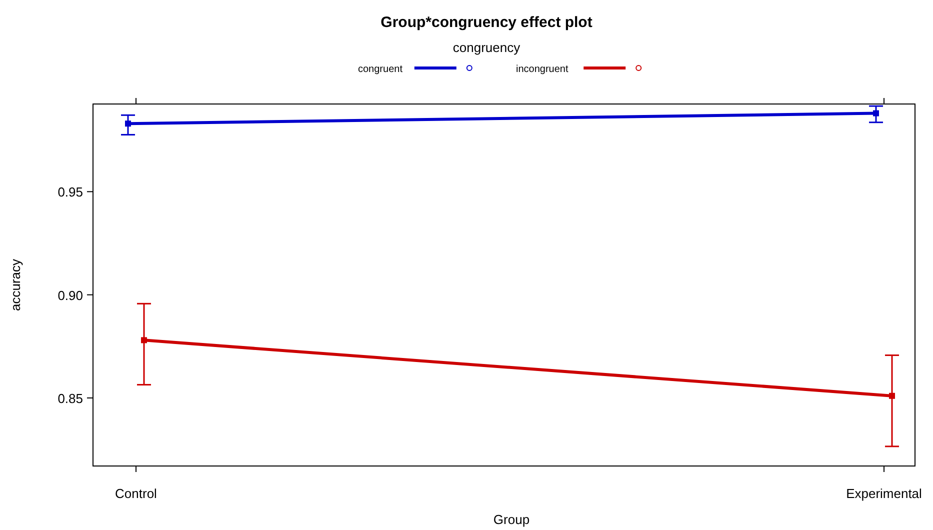 This screenshot has height=530, width=933. I want to click on y-tick-label: 0.95, so click(70, 192).